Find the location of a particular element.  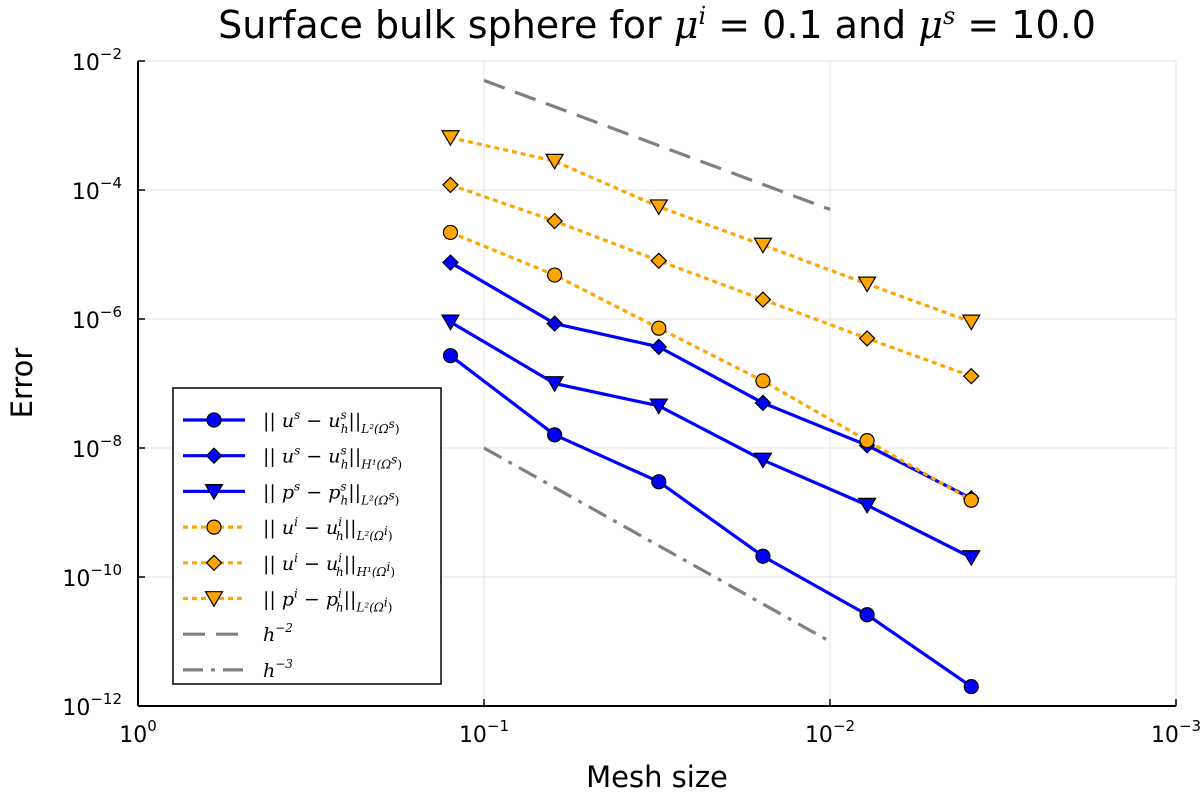

legend-label: h−2 is located at coordinates (278, 633).